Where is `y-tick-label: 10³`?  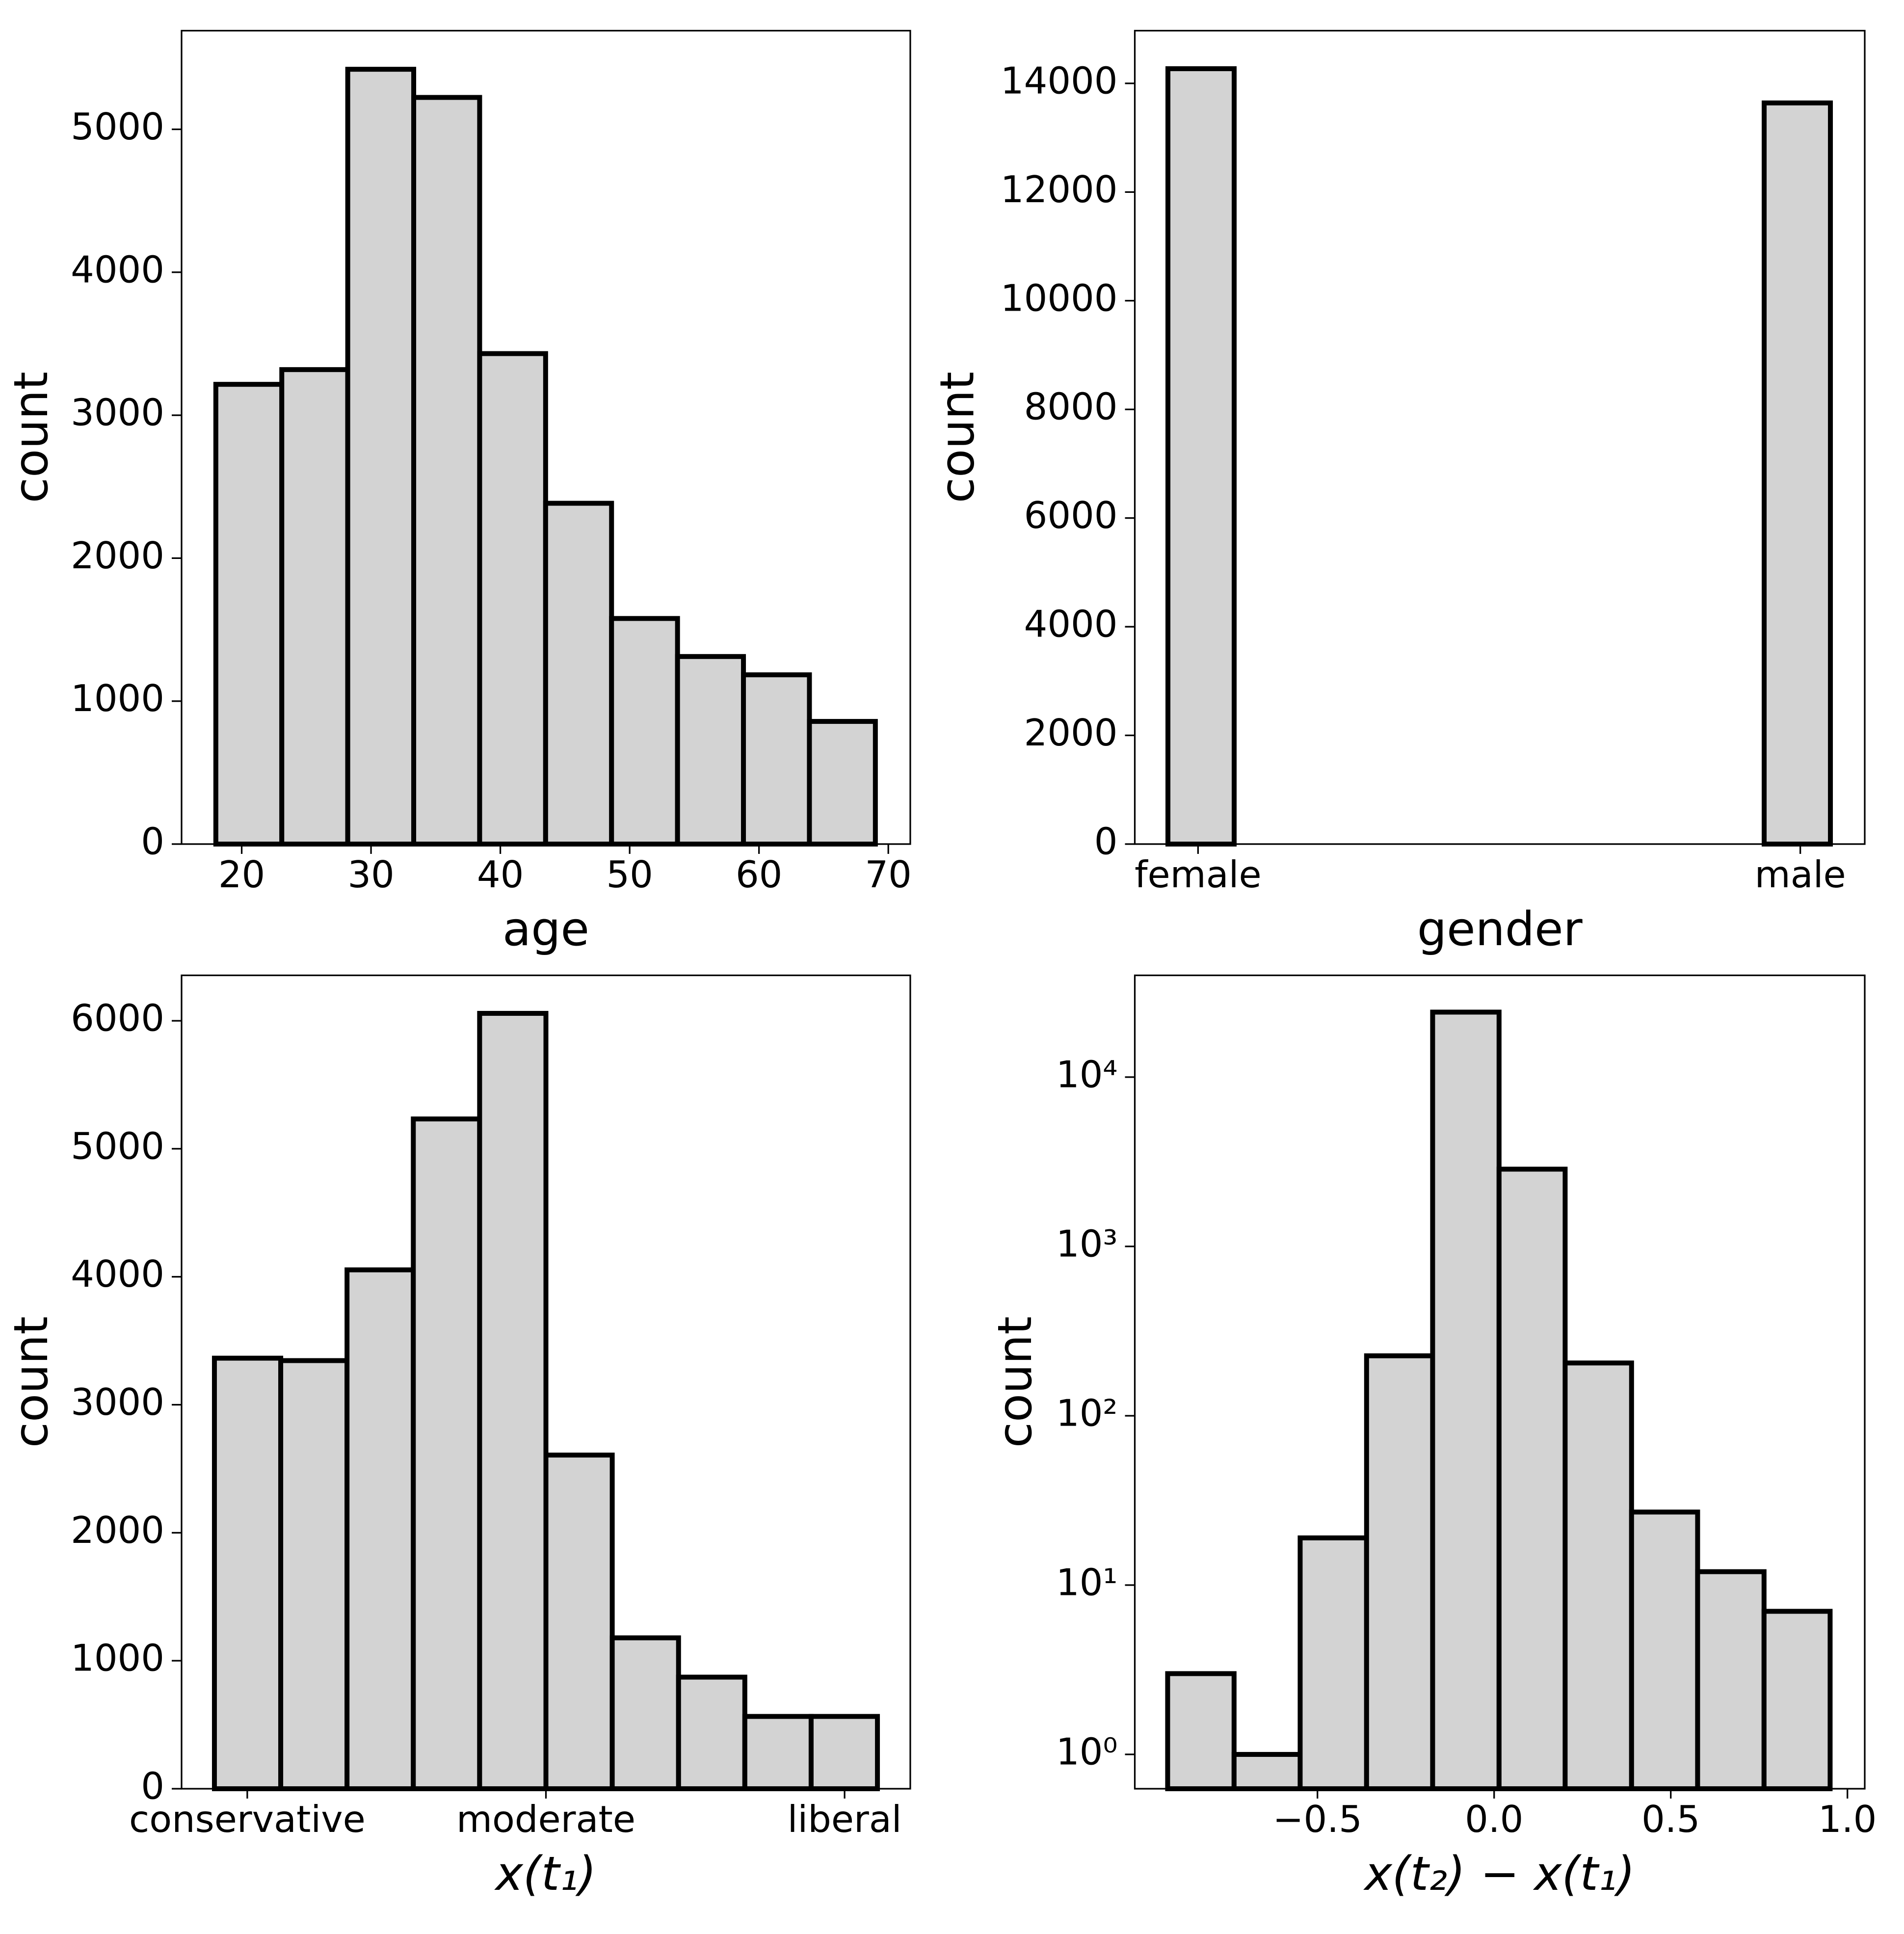
y-tick-label: 10³ is located at coordinates (1087, 1243).